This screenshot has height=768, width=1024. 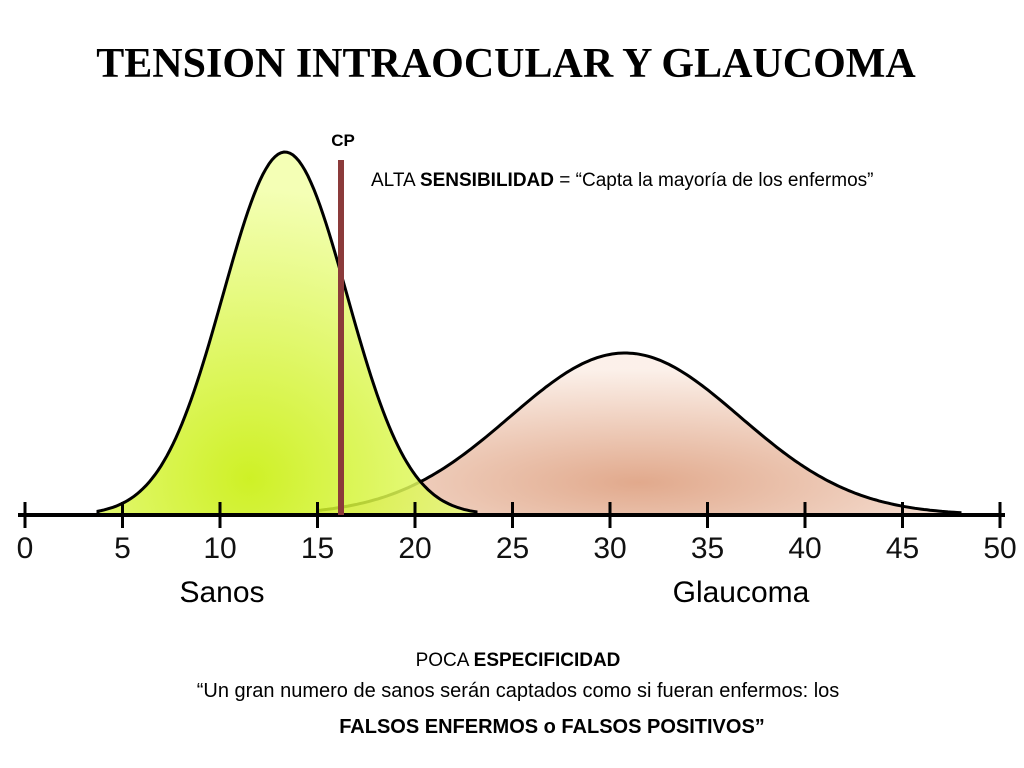 What do you see at coordinates (804, 548) in the screenshot?
I see `tick-label: 40` at bounding box center [804, 548].